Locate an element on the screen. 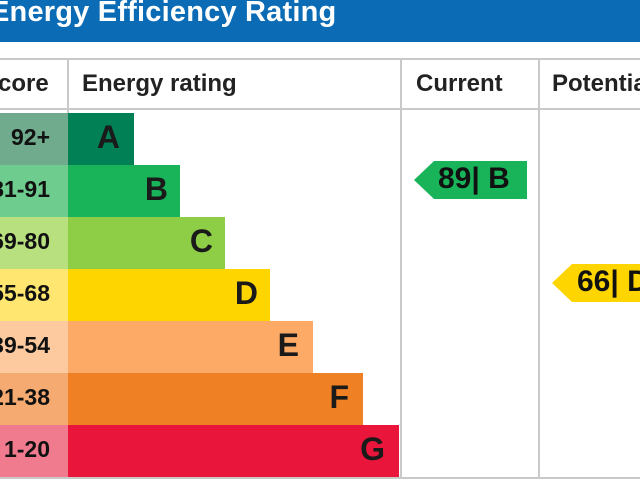 The height and width of the screenshot is (480, 640). score-label: 81-91 is located at coordinates (25, 189).